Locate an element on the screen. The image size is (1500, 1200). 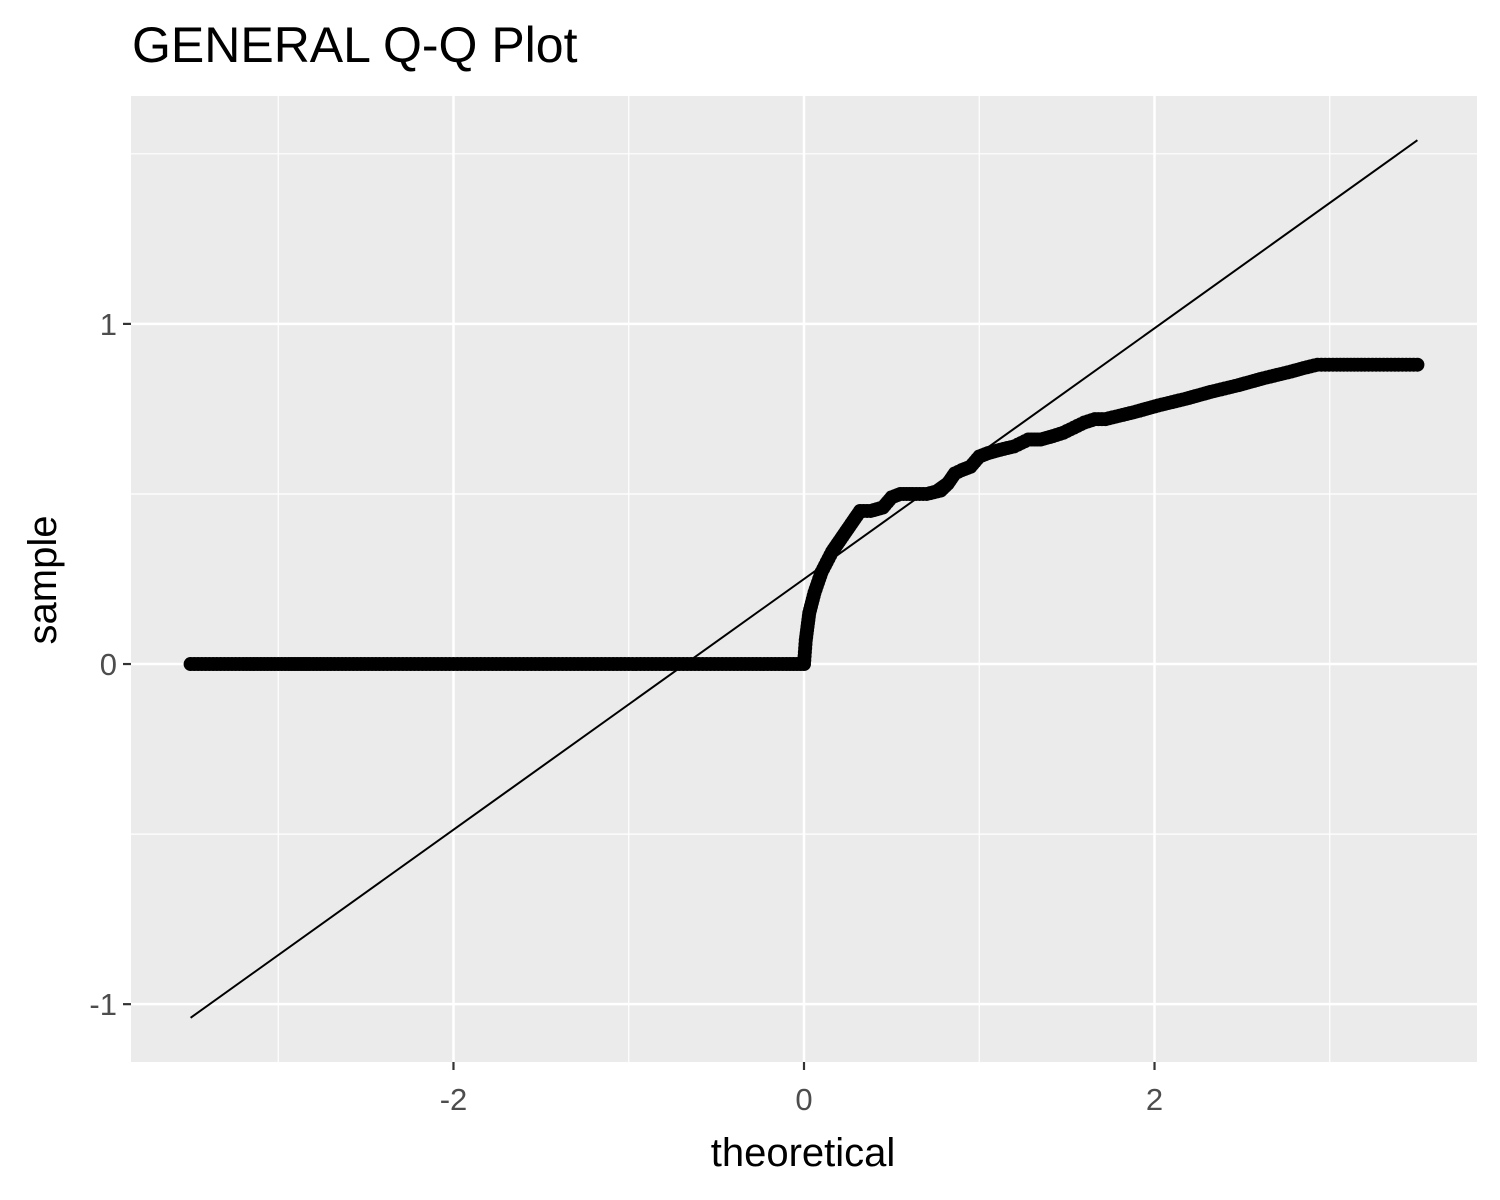
x-tick-label: 2 is located at coordinates (1154, 1099).